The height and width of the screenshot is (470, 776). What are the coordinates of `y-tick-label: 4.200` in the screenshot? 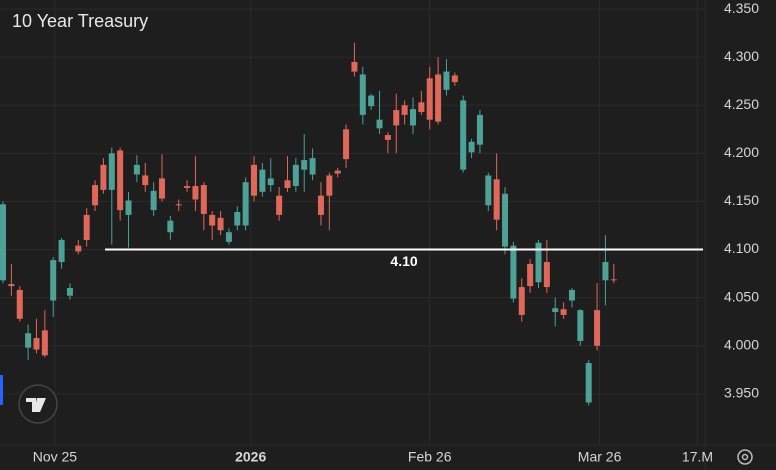 It's located at (741, 152).